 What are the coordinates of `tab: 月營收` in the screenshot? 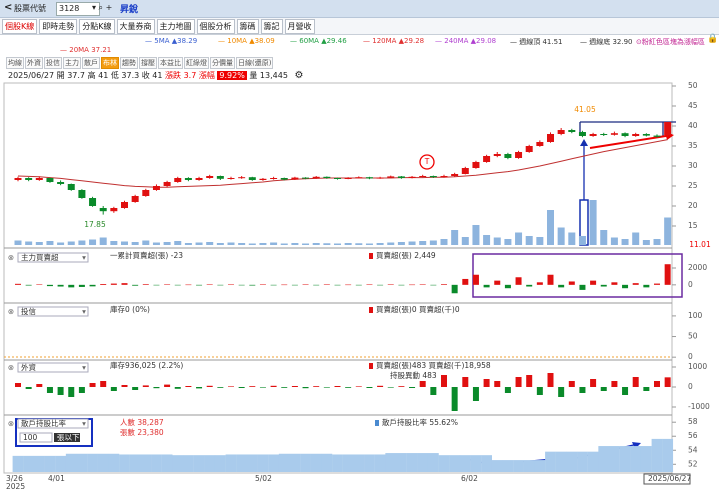 It's located at (299, 26).